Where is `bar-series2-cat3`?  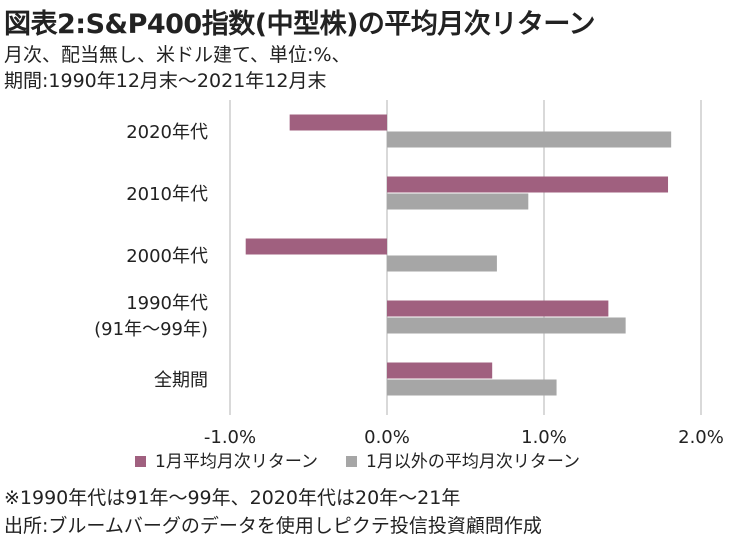 bar-series2-cat3 is located at coordinates (442, 263).